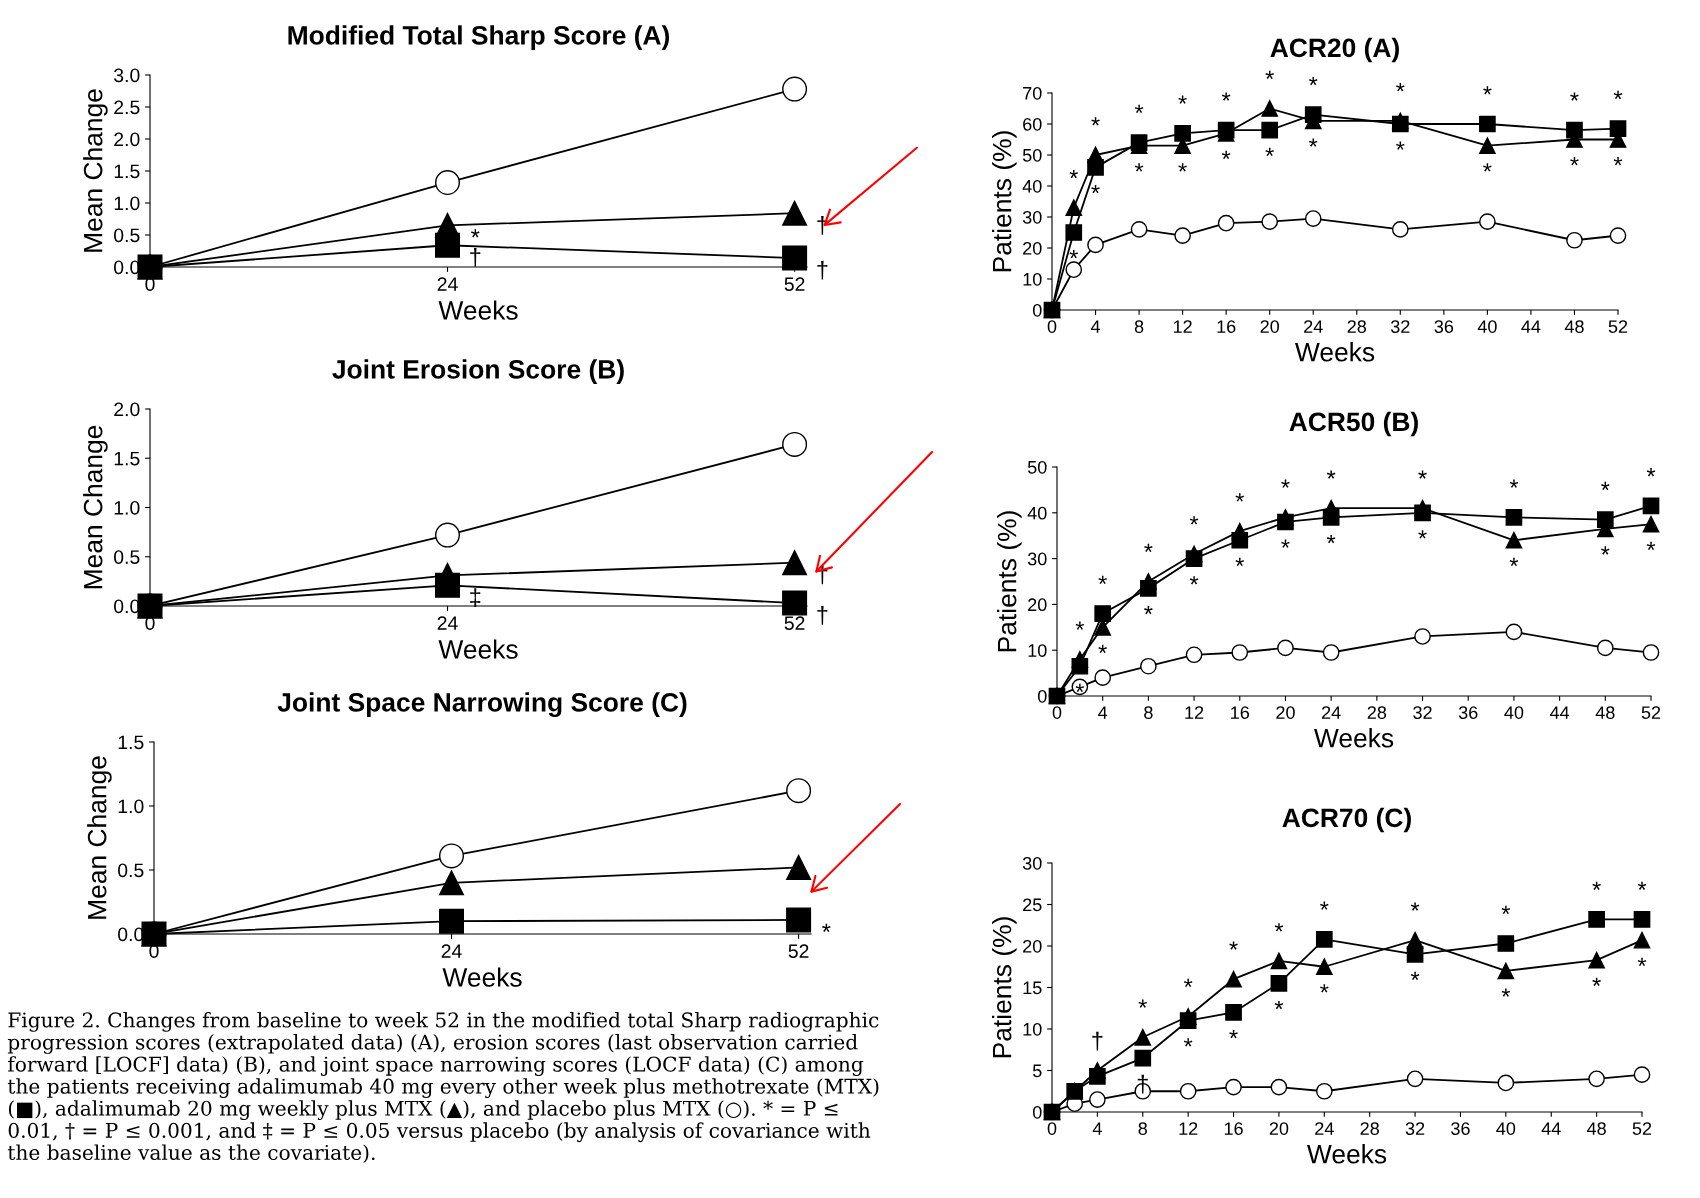 This screenshot has height=1198, width=1700. What do you see at coordinates (478, 371) in the screenshot?
I see `chart-title: Joint Erosion Score (B)` at bounding box center [478, 371].